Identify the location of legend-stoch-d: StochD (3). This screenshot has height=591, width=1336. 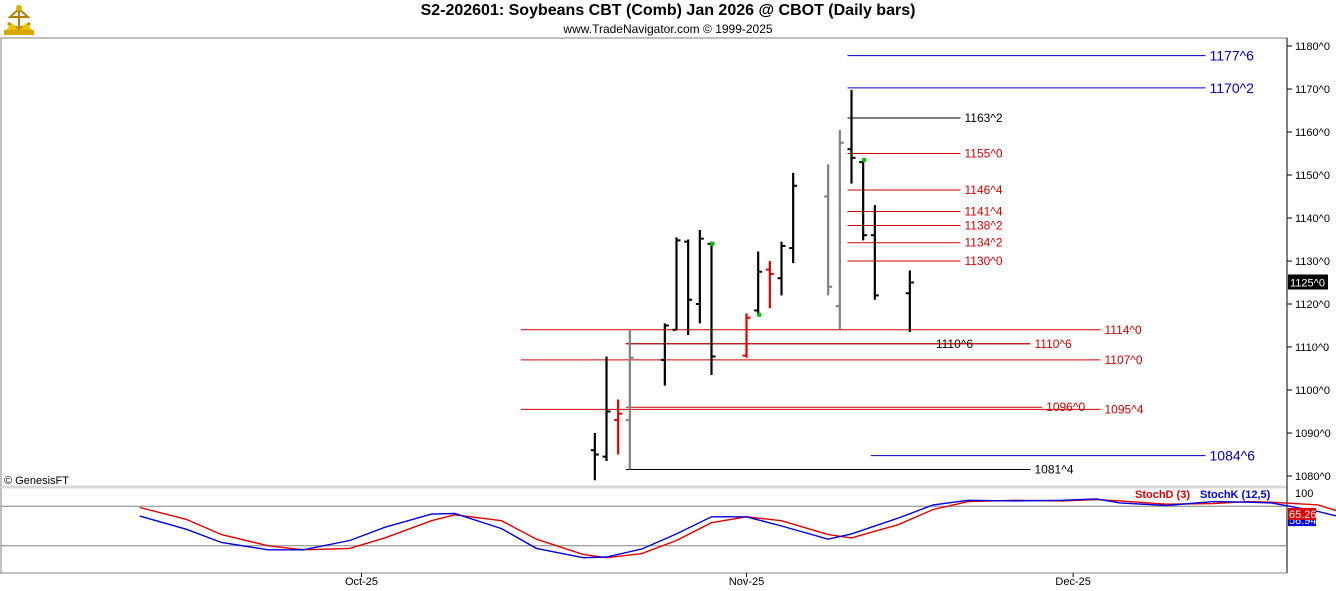
(1162, 495).